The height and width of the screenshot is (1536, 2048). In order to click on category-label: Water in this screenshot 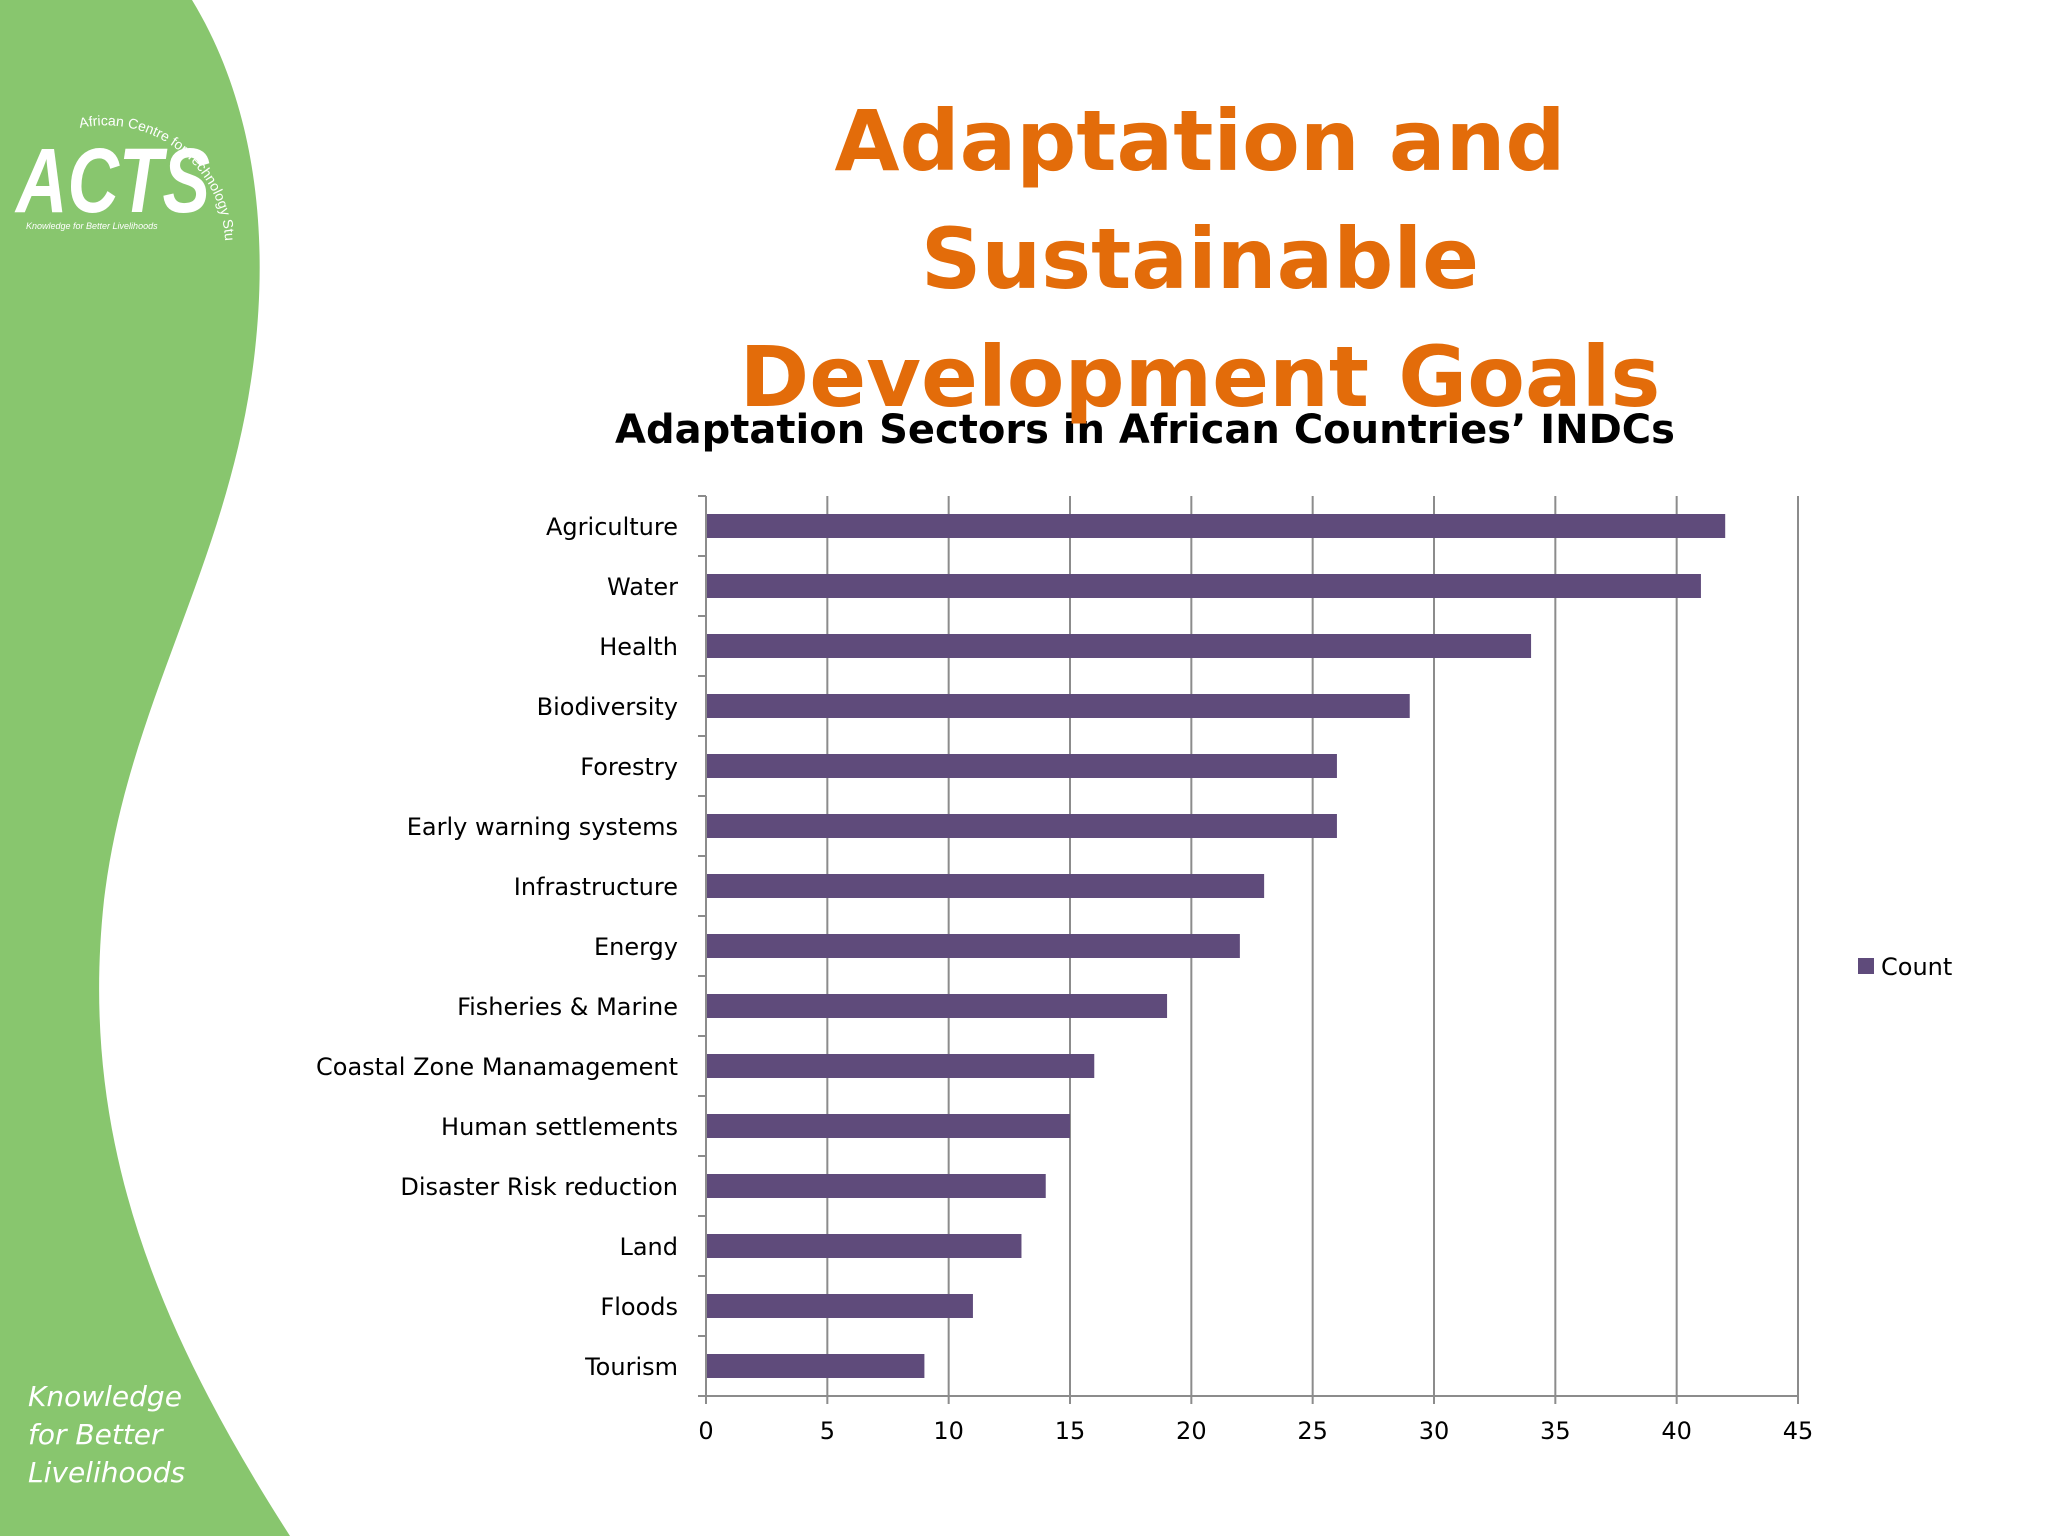, I will do `click(642, 587)`.